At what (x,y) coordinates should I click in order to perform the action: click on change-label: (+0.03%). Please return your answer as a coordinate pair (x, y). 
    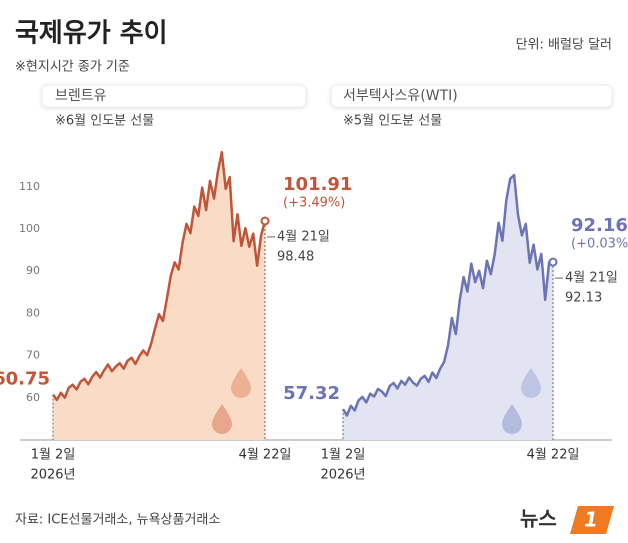
    Looking at the image, I should click on (599, 244).